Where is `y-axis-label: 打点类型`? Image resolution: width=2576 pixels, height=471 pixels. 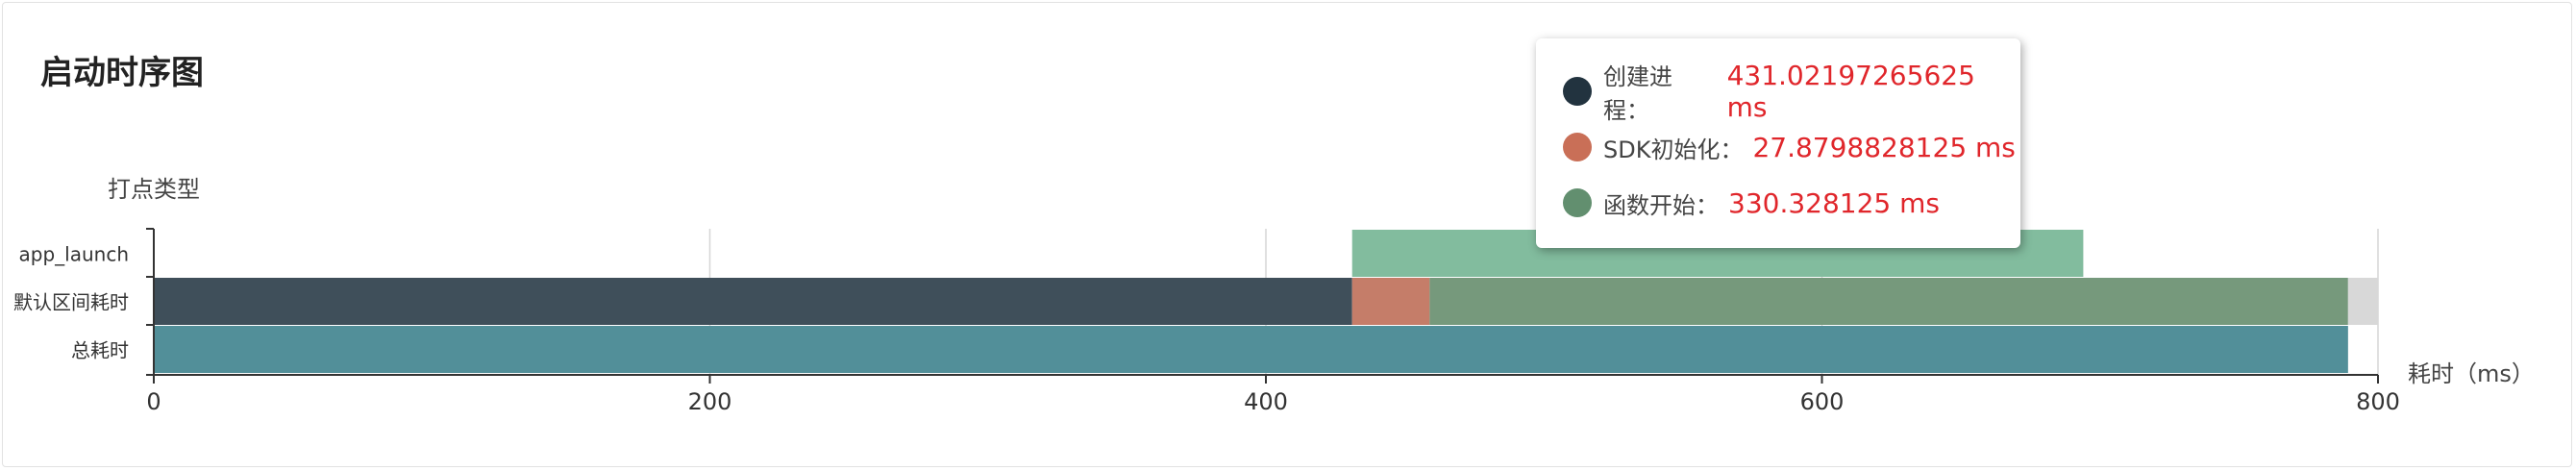 y-axis-label: 打点类型 is located at coordinates (154, 189).